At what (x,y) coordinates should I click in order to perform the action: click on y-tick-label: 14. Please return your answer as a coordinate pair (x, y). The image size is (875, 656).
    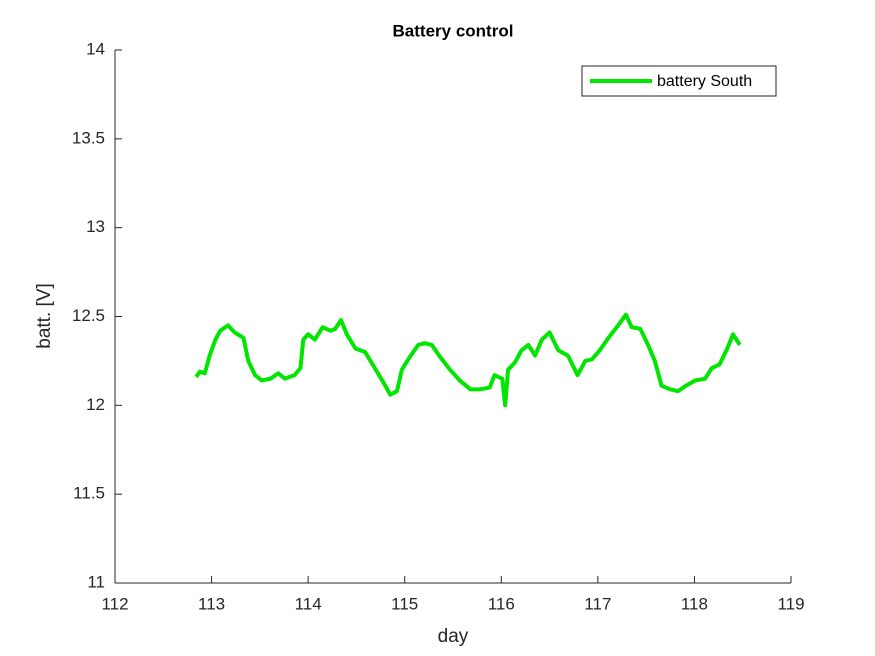
    Looking at the image, I should click on (95, 48).